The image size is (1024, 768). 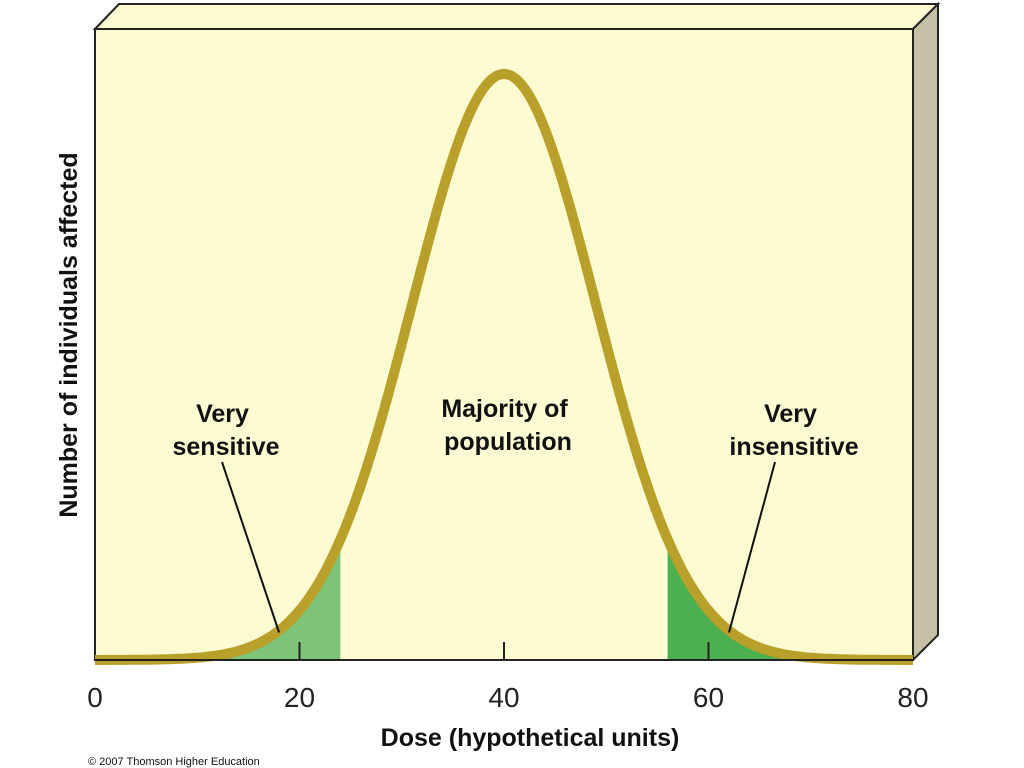 What do you see at coordinates (507, 425) in the screenshot?
I see `annotation-majority-of-population: Majority of population` at bounding box center [507, 425].